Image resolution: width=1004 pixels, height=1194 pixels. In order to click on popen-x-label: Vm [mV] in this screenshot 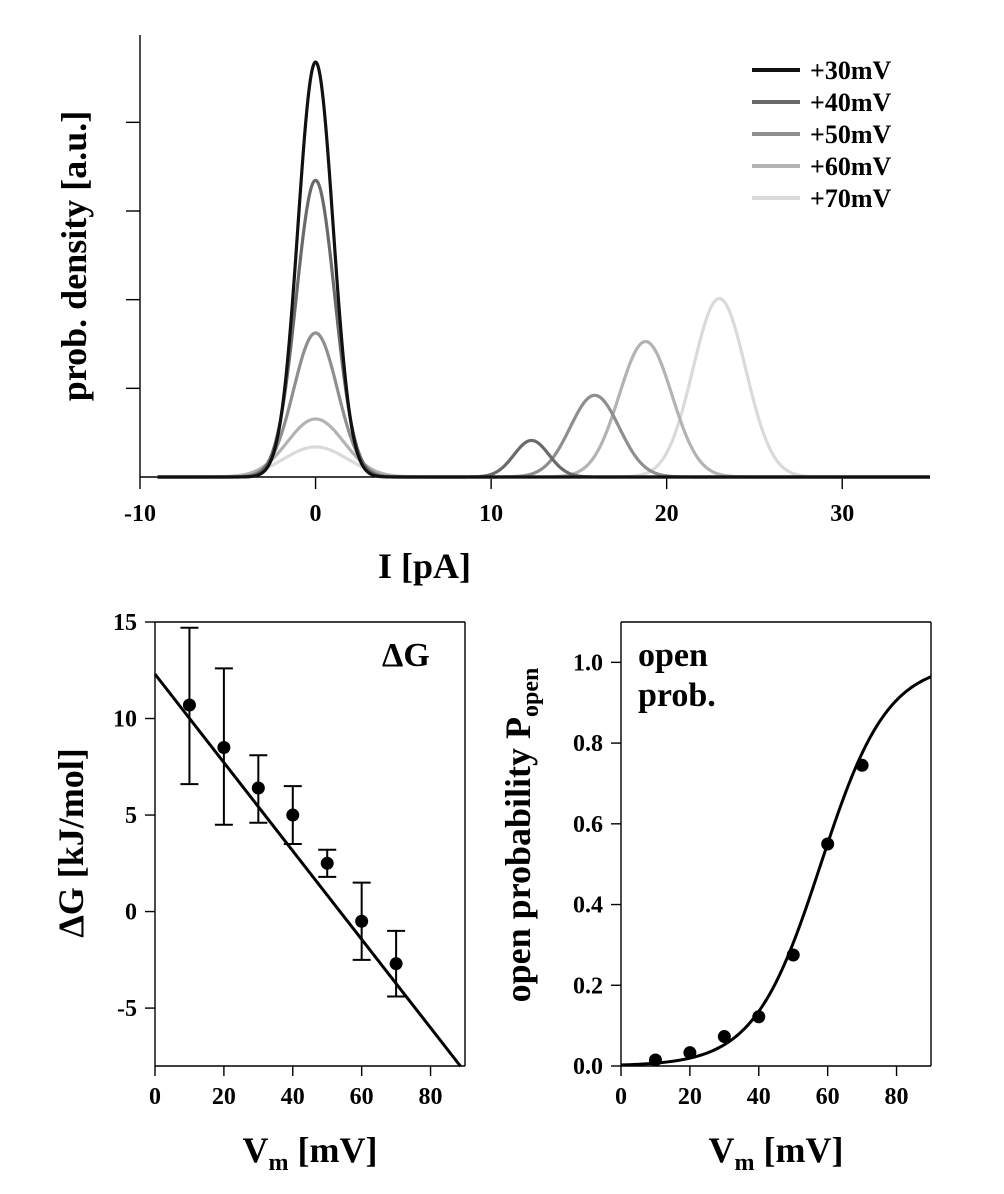, I will do `click(776, 1153)`.